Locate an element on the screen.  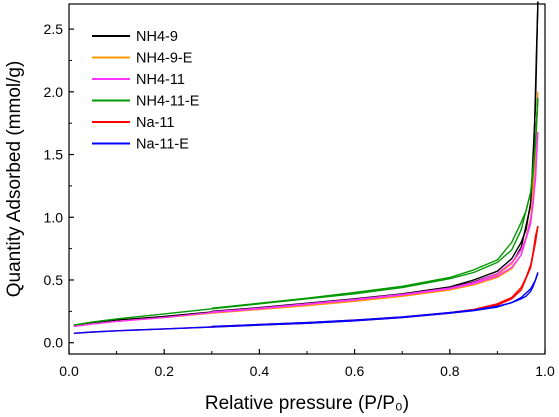
x-tick-label: 0.0 is located at coordinates (69, 371).